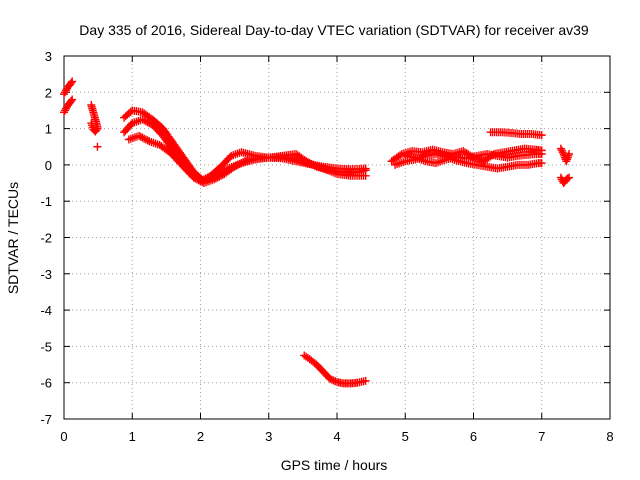 This screenshot has width=640, height=480. What do you see at coordinates (48, 92) in the screenshot?
I see `y-tick-label: 2` at bounding box center [48, 92].